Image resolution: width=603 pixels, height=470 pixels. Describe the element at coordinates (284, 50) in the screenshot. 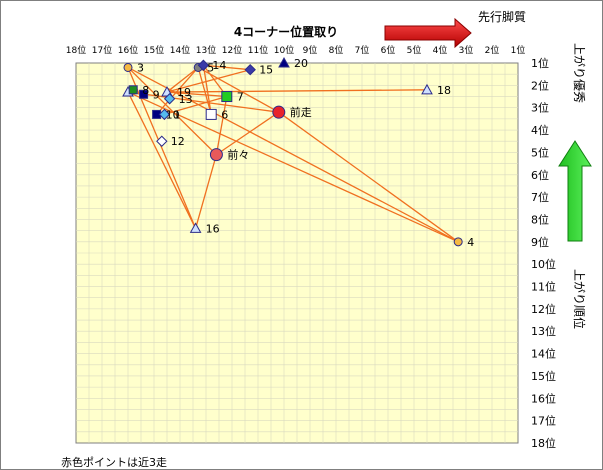

I see `x-tick-label: 10位` at that location.